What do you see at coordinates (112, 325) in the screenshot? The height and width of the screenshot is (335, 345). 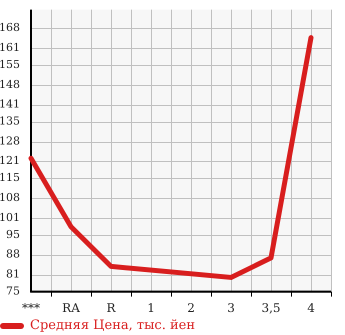 I see `legend-label: Средняя Цена, тыс. йен` at bounding box center [112, 325].